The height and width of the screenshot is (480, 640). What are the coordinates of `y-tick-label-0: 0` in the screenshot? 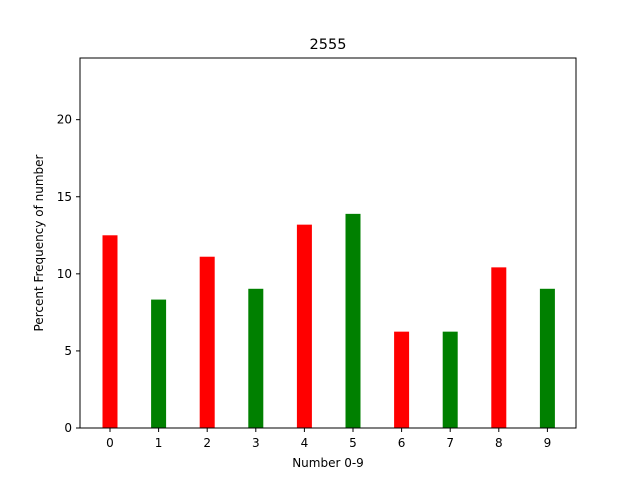 It's located at (68, 428).